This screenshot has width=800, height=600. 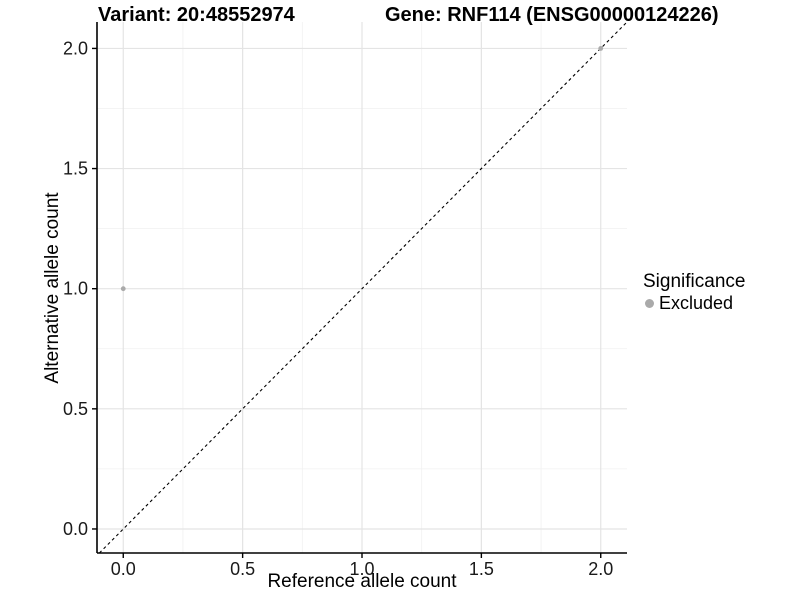 What do you see at coordinates (649, 303) in the screenshot?
I see `excluded-point-icon` at bounding box center [649, 303].